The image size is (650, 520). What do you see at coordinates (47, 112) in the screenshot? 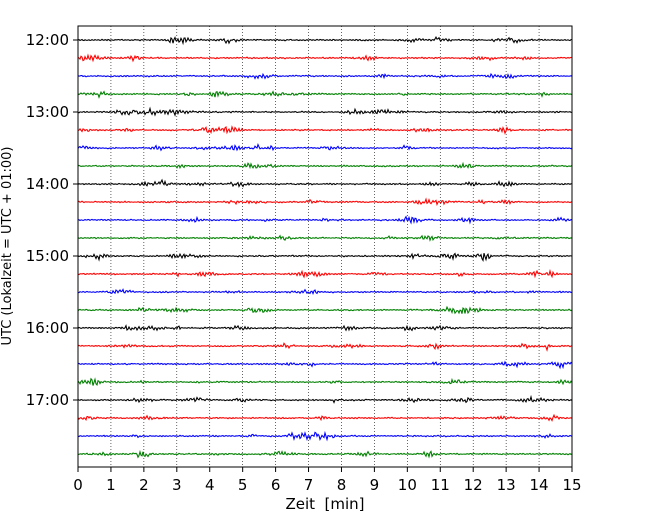
I see `y-tick-label-13:00: 13:00` at bounding box center [47, 112].